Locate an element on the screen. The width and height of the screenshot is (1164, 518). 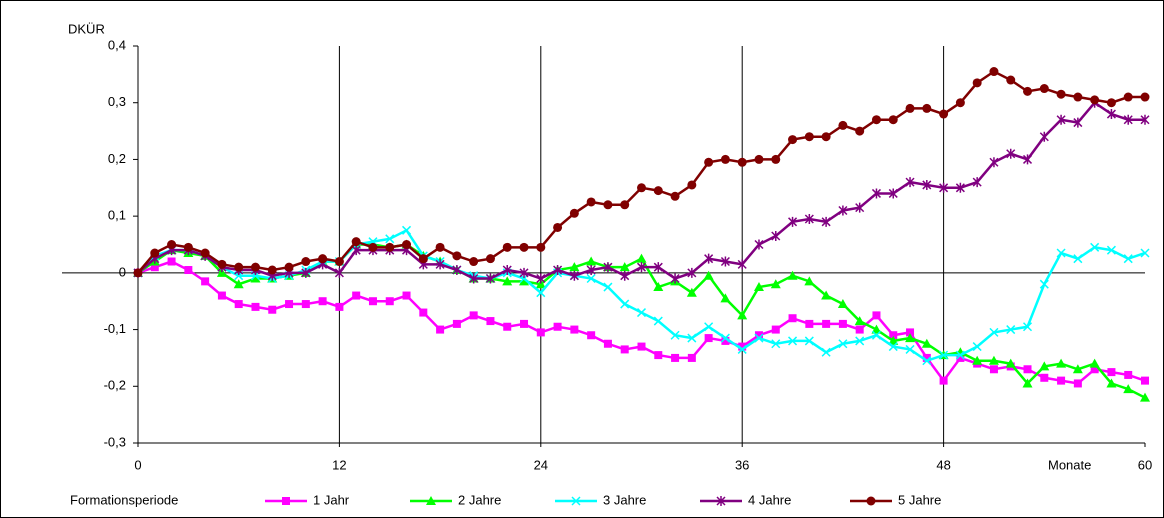
y-tick-label: 0,2 is located at coordinates (117, 158).